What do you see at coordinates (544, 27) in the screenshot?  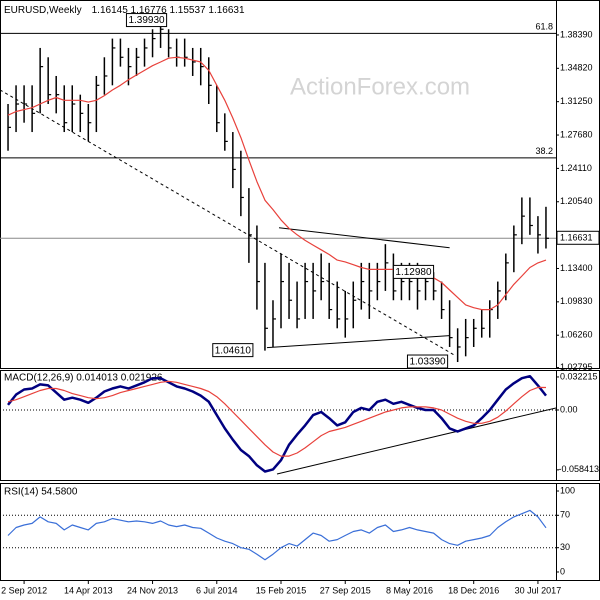 I see `fib-label: 61.8` at bounding box center [544, 27].